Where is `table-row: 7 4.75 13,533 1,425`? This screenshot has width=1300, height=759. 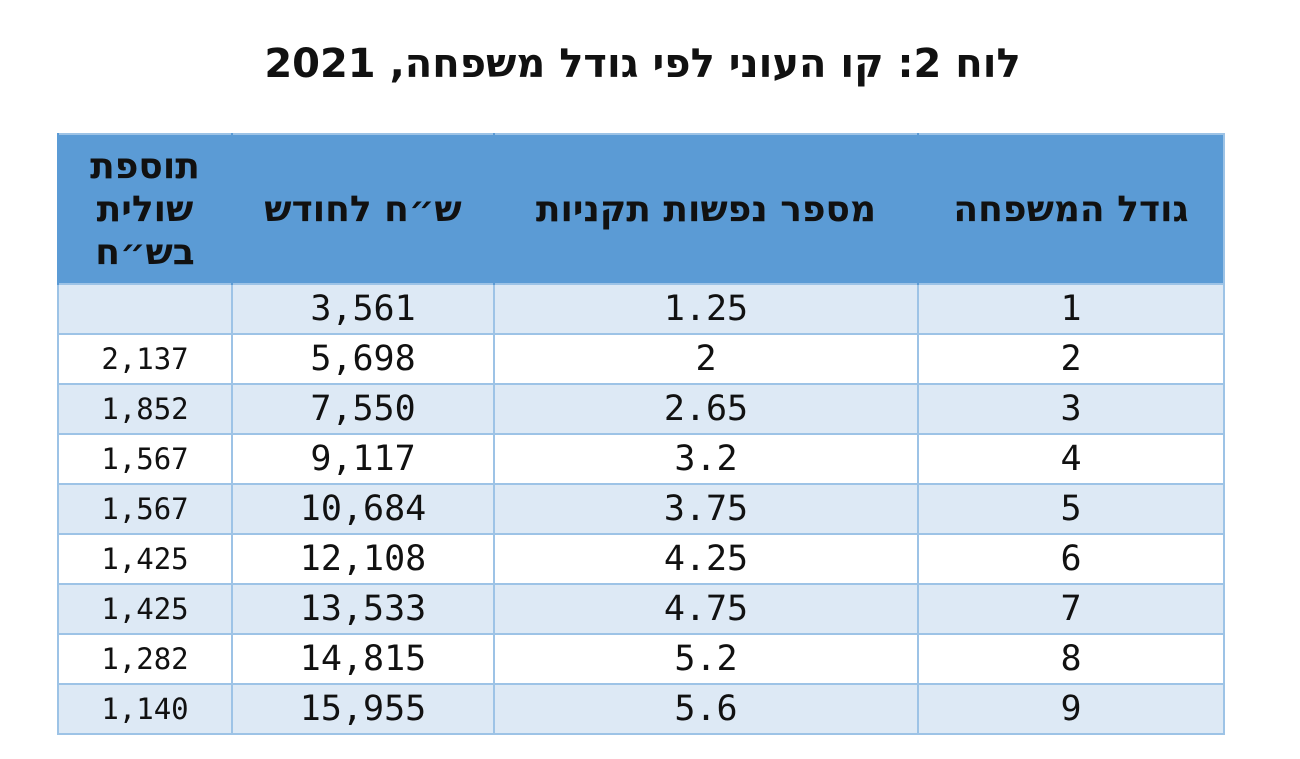 table-row: 7 4.75 13,533 1,425 is located at coordinates (641, 609).